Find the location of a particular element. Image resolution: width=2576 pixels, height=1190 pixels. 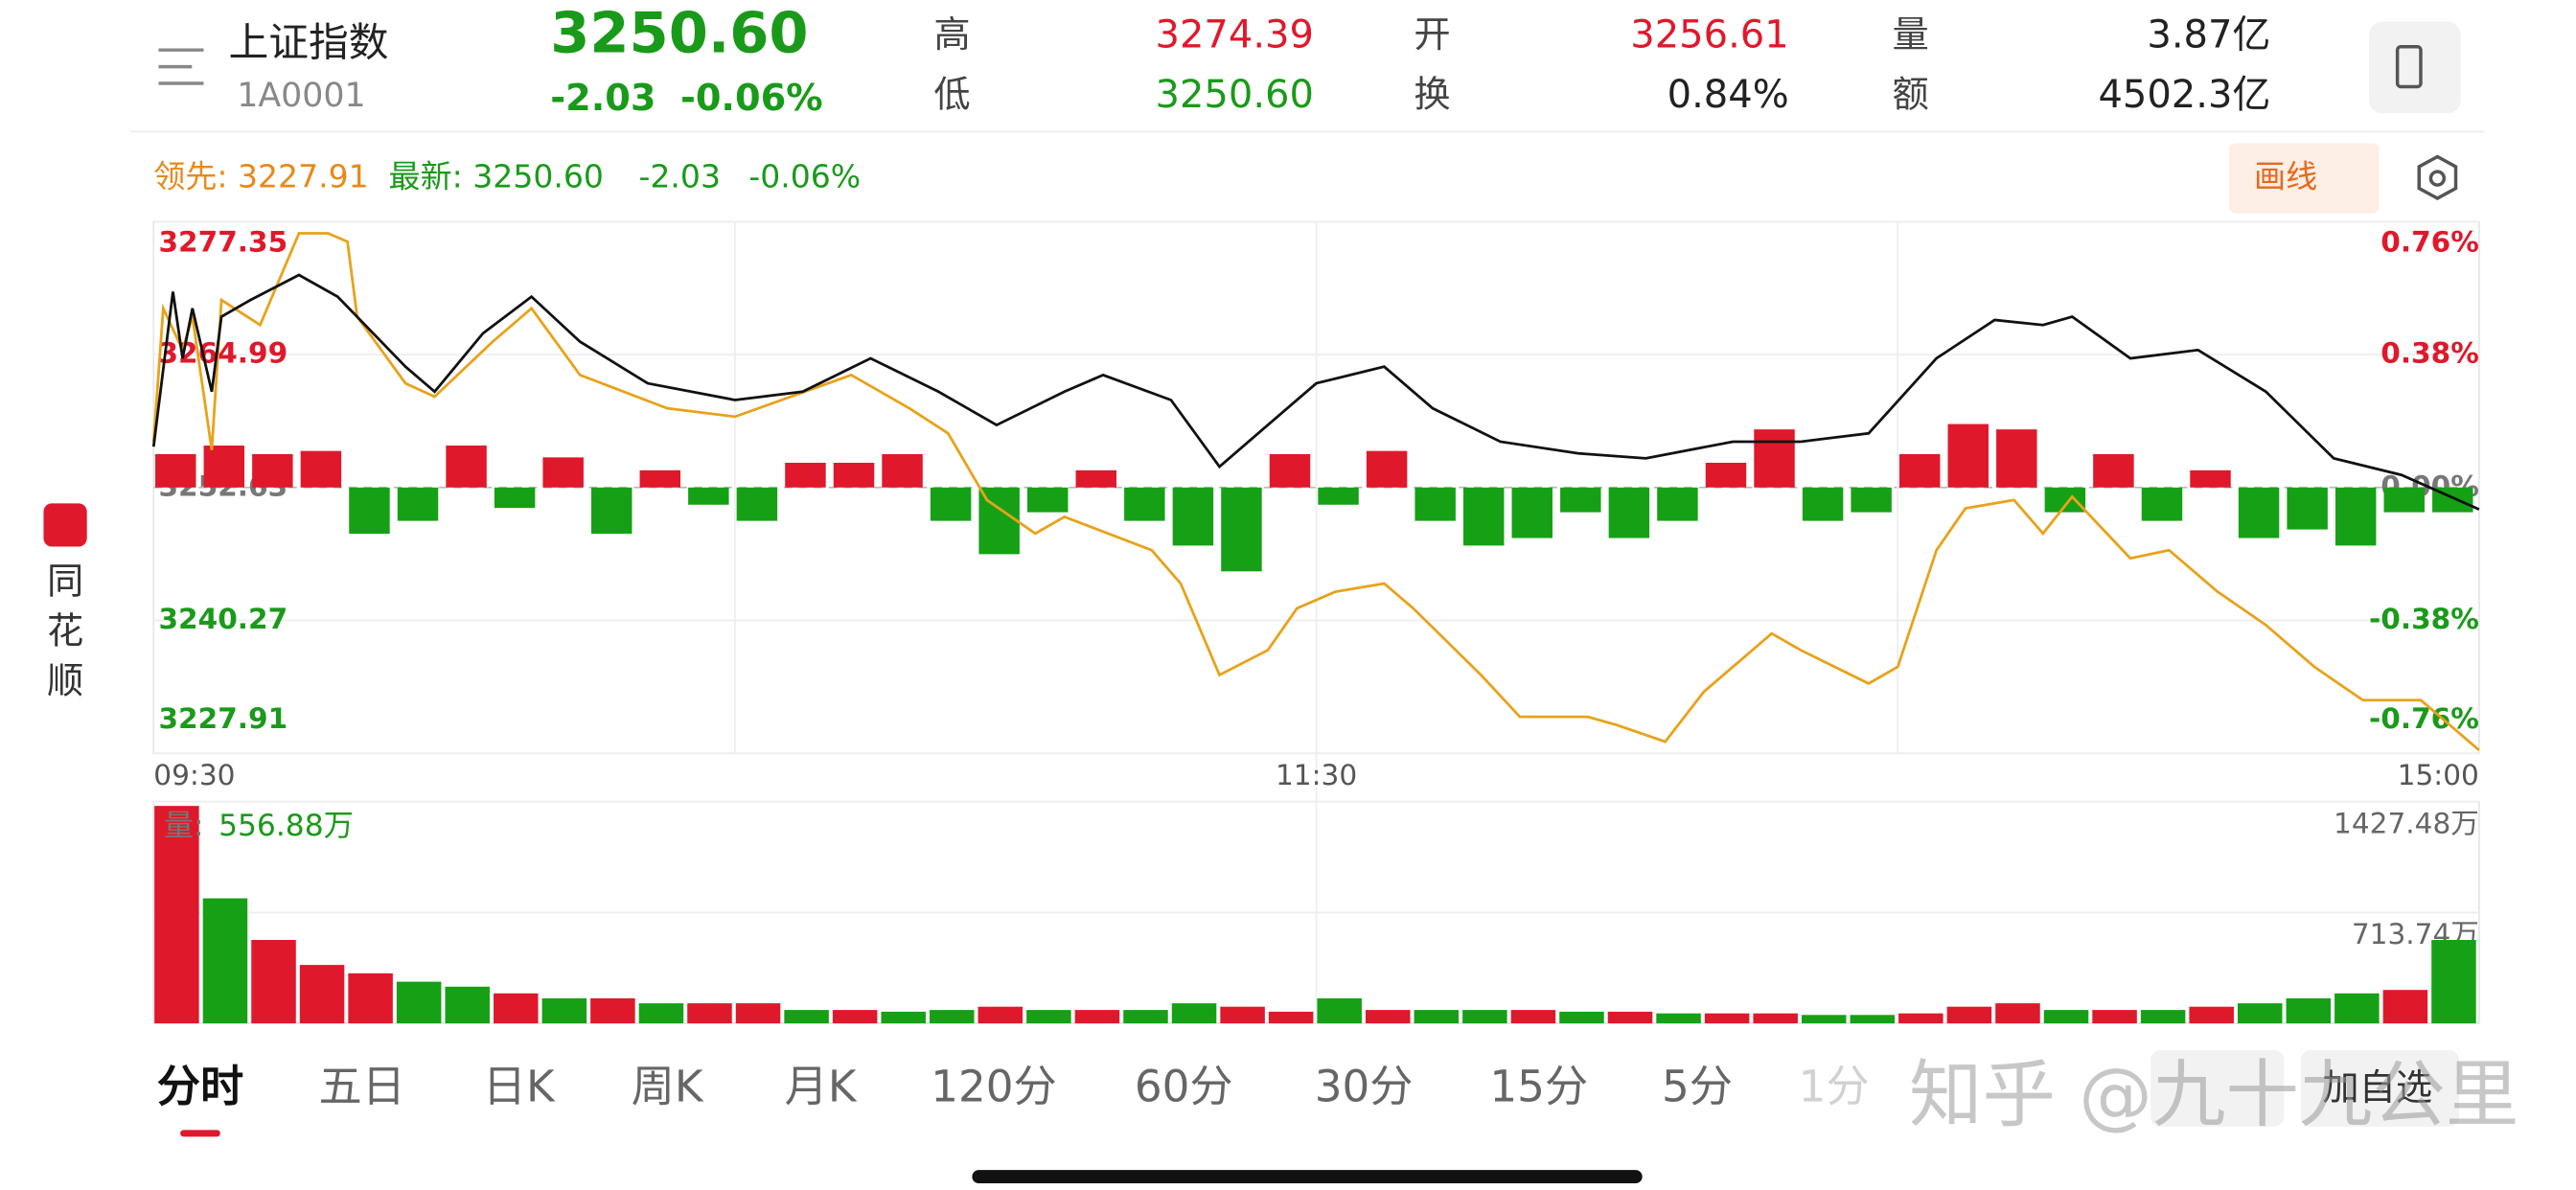

tab: 月K is located at coordinates (821, 1087).